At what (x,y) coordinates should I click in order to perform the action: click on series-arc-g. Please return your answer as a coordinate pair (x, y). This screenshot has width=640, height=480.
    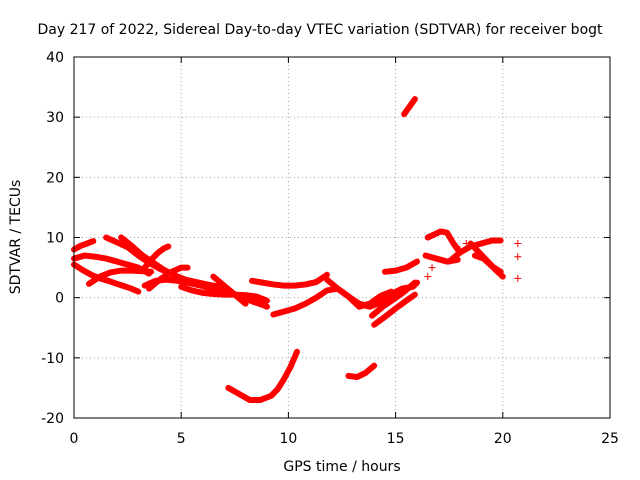
    Looking at the image, I should click on (205, 293).